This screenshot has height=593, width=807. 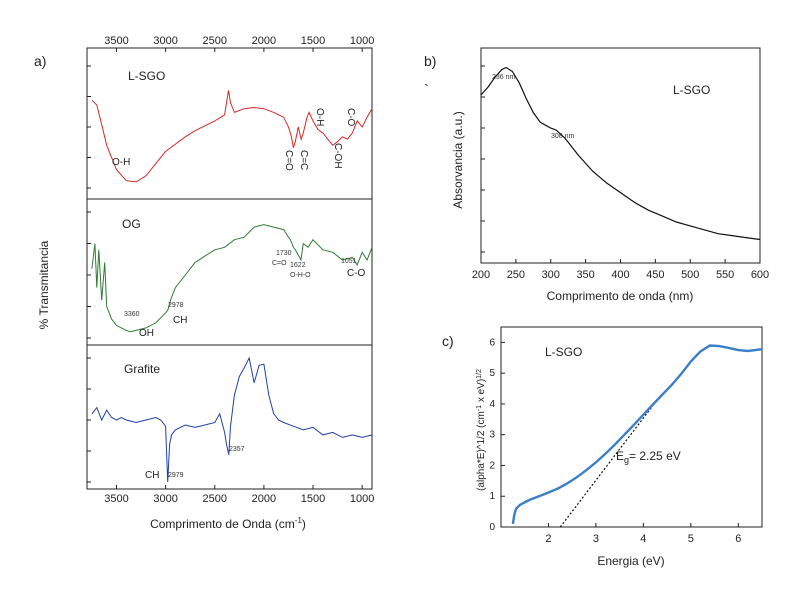 What do you see at coordinates (356, 273) in the screenshot?
I see `annotation-og-co-single: C-O` at bounding box center [356, 273].